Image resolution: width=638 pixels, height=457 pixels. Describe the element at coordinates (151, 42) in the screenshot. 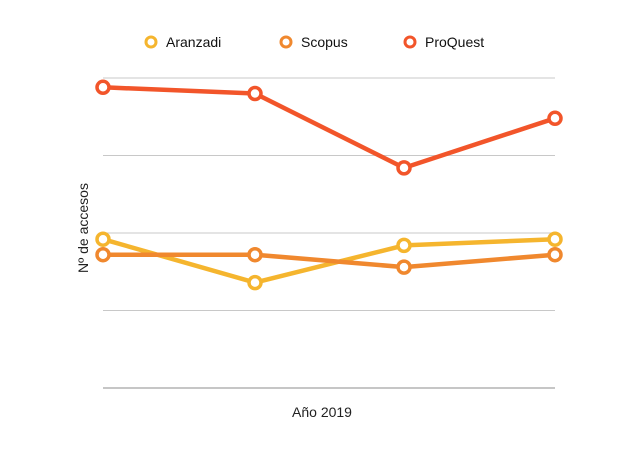

I see `legend-marker-aranzadi` at that location.